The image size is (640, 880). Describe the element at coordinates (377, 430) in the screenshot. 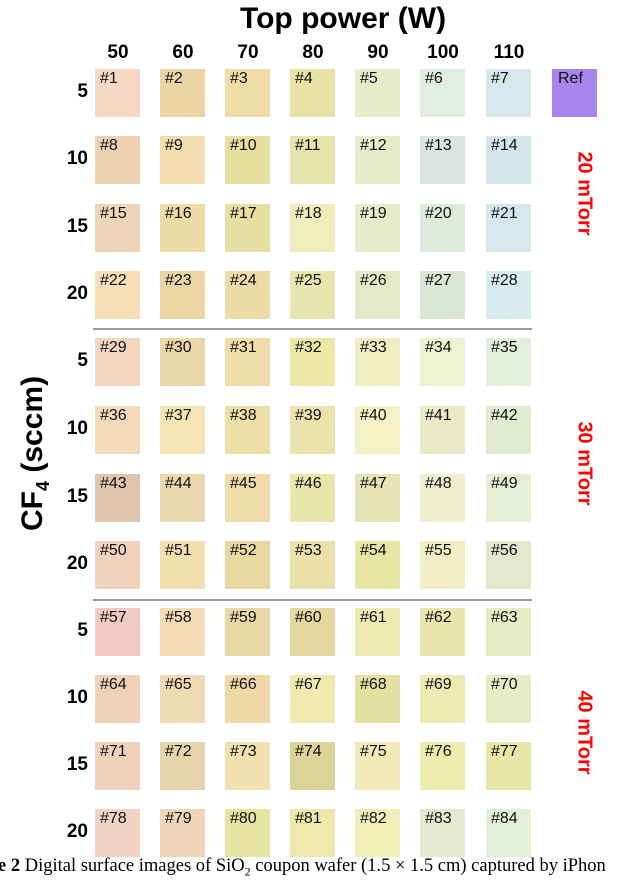

I see `sample-swatch: #40` at that location.